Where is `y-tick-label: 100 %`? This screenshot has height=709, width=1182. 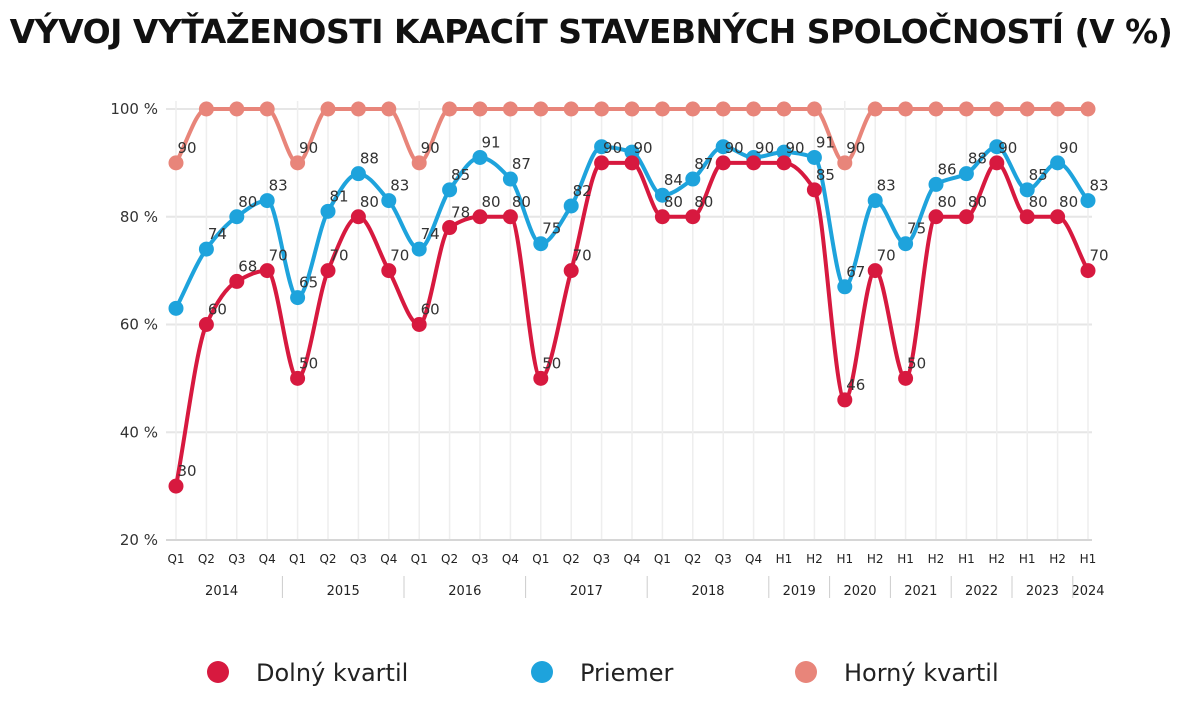 y-tick-label: 100 % is located at coordinates (134, 109).